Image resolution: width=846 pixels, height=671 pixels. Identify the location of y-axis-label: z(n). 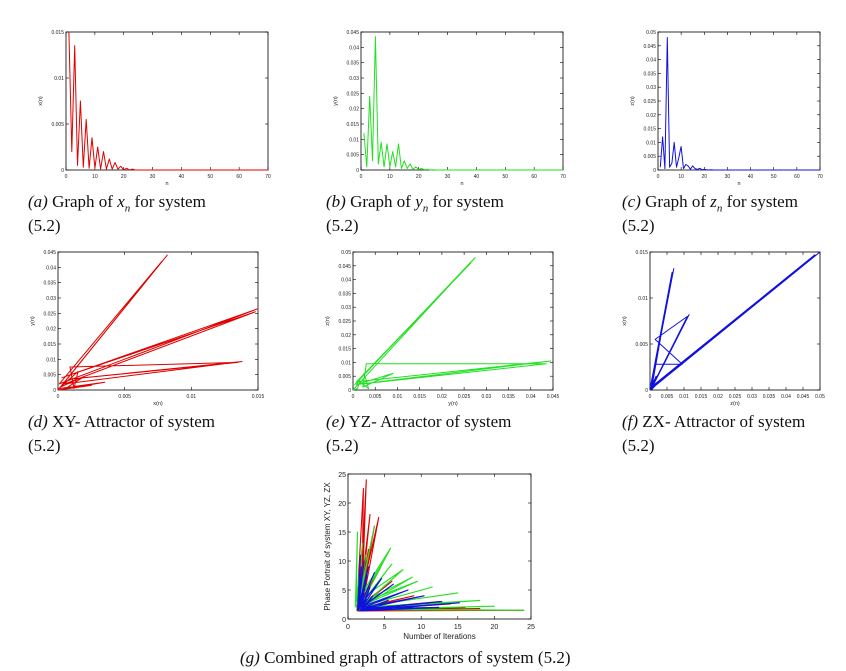
(328, 321).